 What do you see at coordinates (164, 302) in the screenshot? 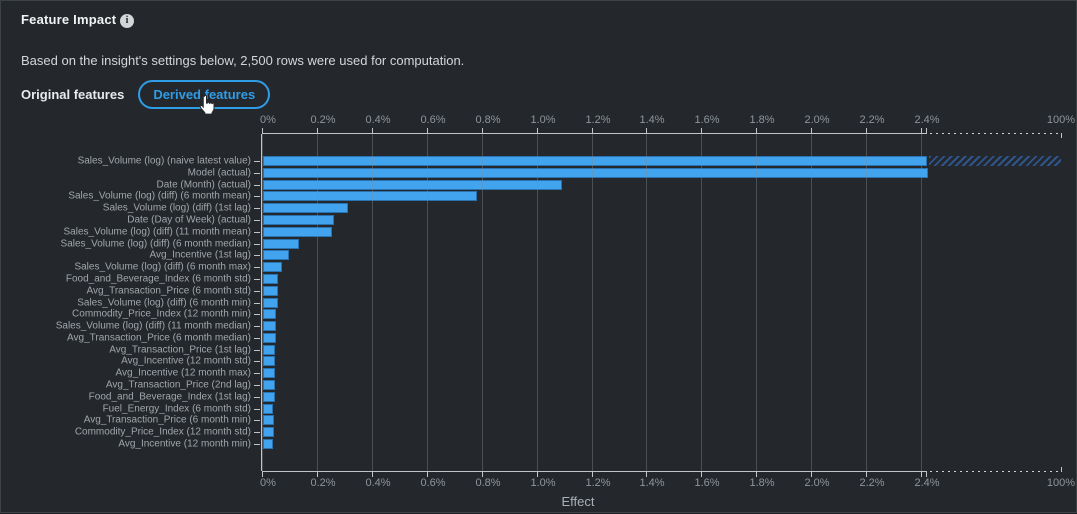
I see `feature-label: Sales_Volume (log) (diff) (6 month min)` at bounding box center [164, 302].